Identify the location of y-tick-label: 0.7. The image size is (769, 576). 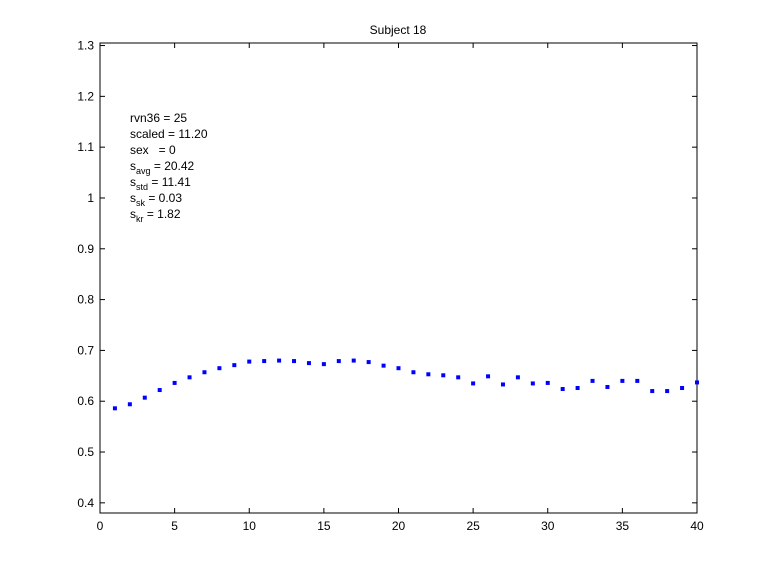
(85, 350).